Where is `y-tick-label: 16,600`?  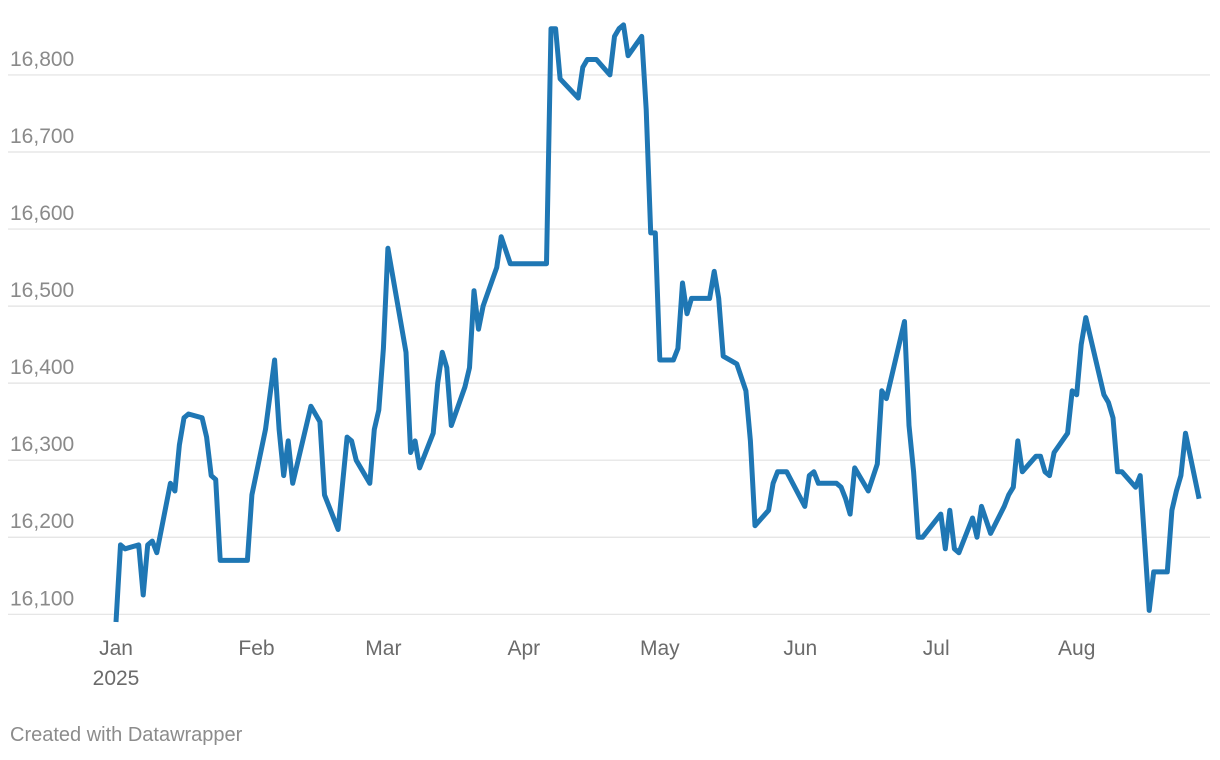 y-tick-label: 16,600 is located at coordinates (42, 213).